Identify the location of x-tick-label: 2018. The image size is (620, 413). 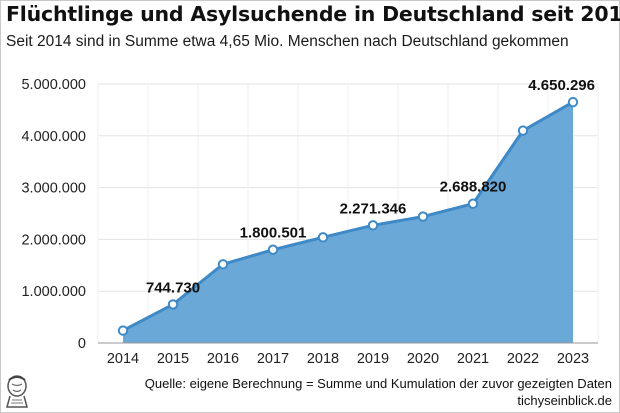
(323, 359).